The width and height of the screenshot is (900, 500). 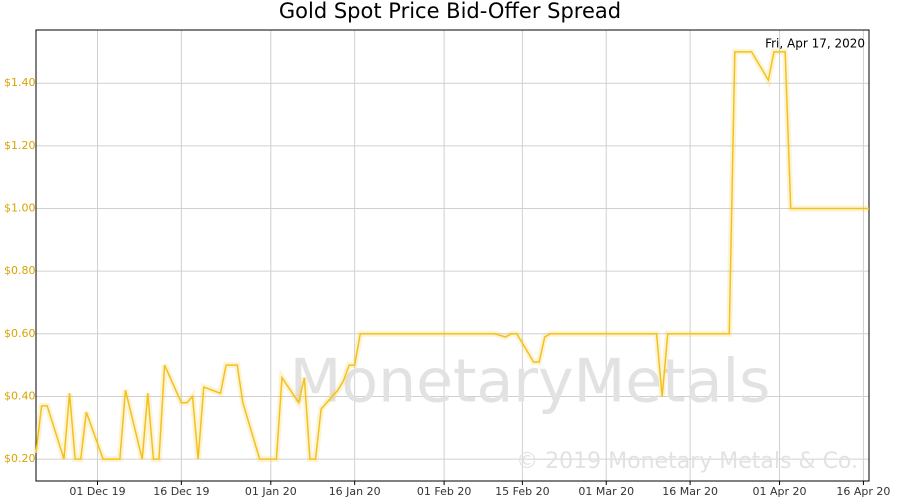 I want to click on watermark: MonetaryMetals, so click(x=530, y=382).